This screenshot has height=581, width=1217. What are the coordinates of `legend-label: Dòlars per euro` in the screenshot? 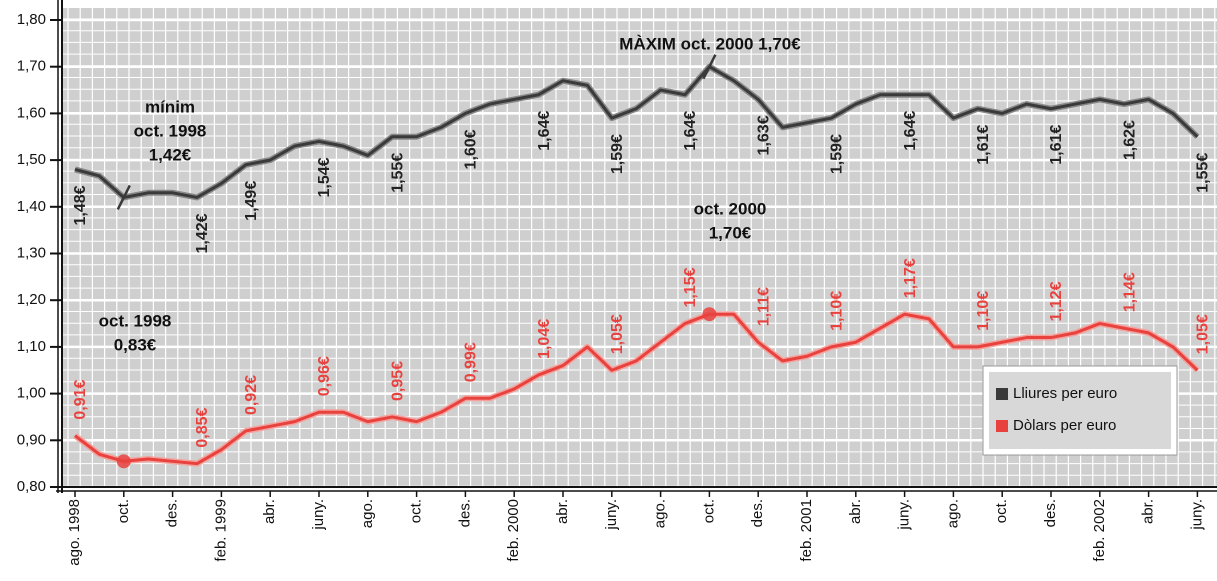 It's located at (1064, 425).